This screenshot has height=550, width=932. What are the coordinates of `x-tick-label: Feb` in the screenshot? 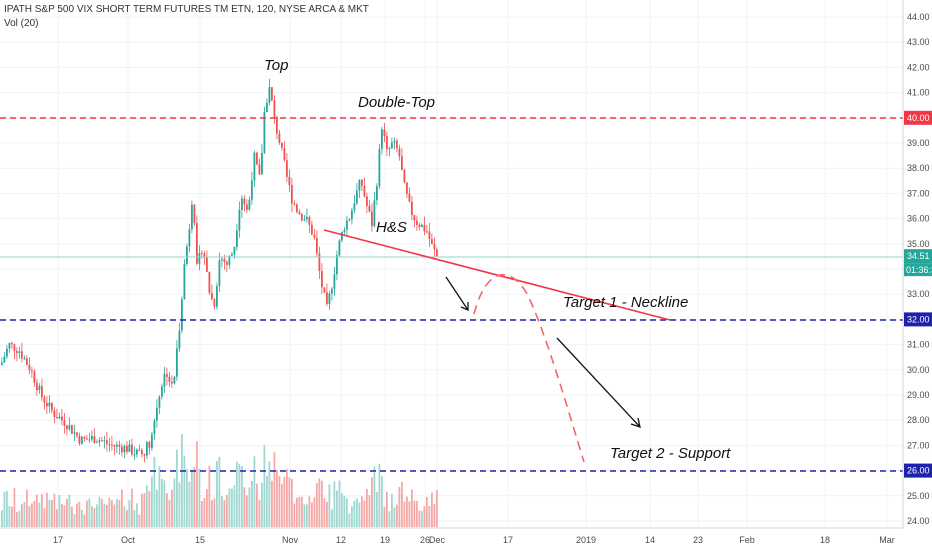 It's located at (747, 540).